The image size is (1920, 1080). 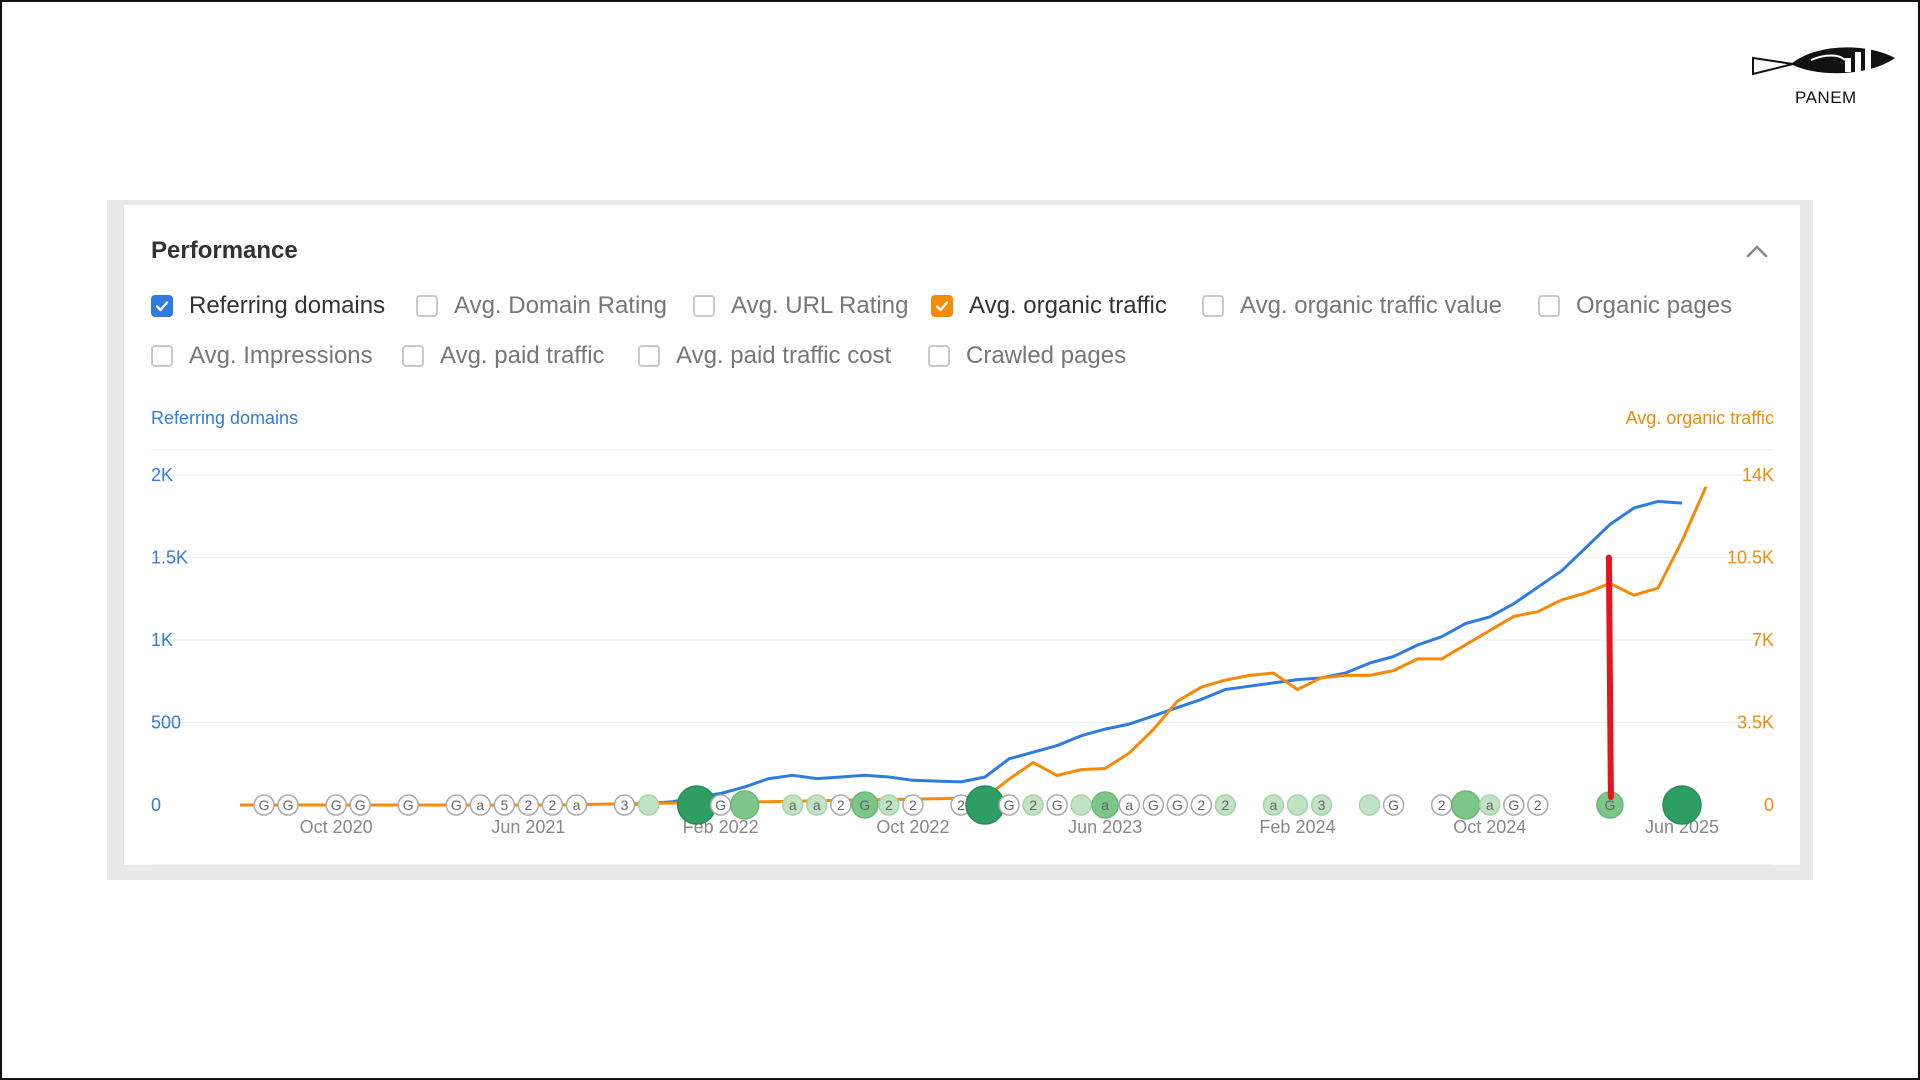 What do you see at coordinates (224, 418) in the screenshot?
I see `left-axis-title: Referring domains` at bounding box center [224, 418].